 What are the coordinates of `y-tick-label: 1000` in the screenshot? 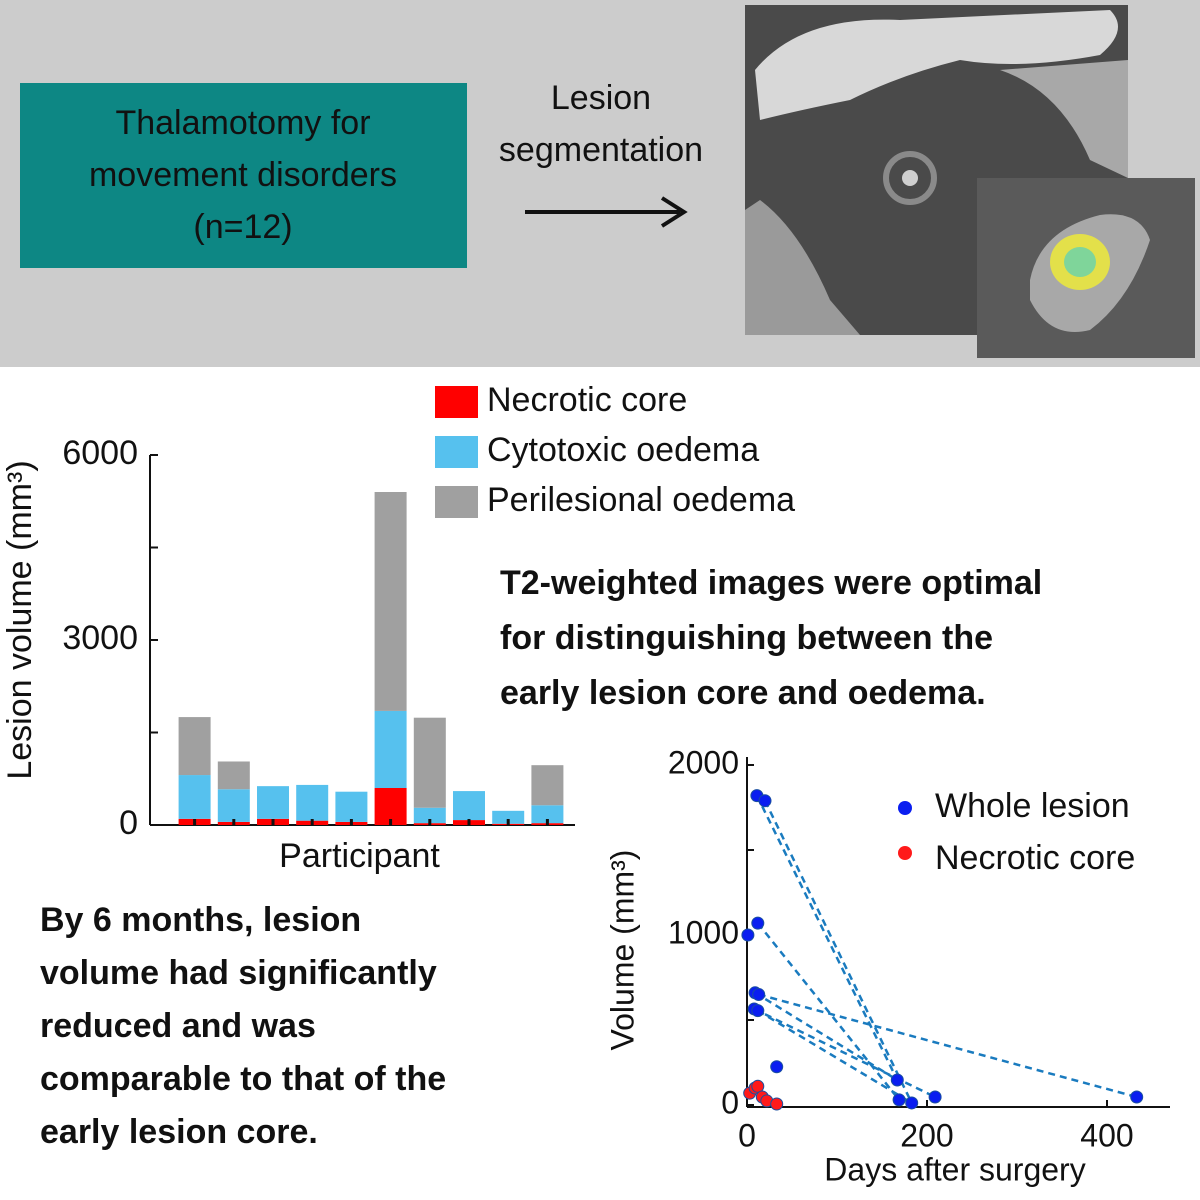 It's located at (703, 932).